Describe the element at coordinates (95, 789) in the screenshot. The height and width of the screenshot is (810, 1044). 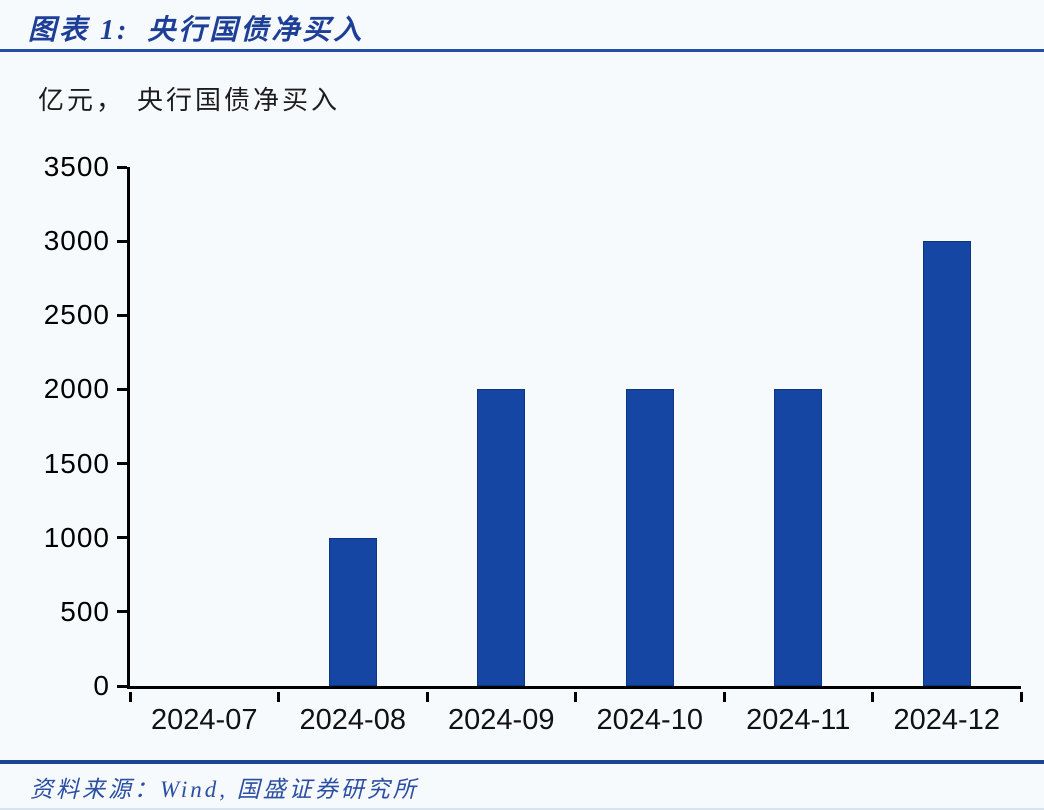
I see `data-source-label: 资料来源：` at that location.